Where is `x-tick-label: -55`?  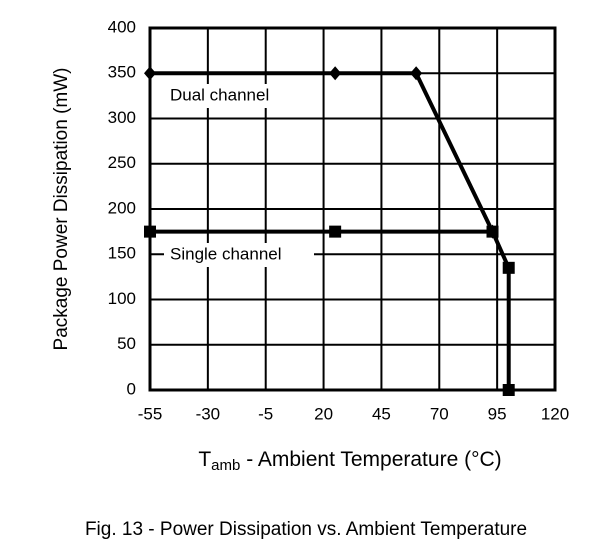 x-tick-label: -55 is located at coordinates (150, 413).